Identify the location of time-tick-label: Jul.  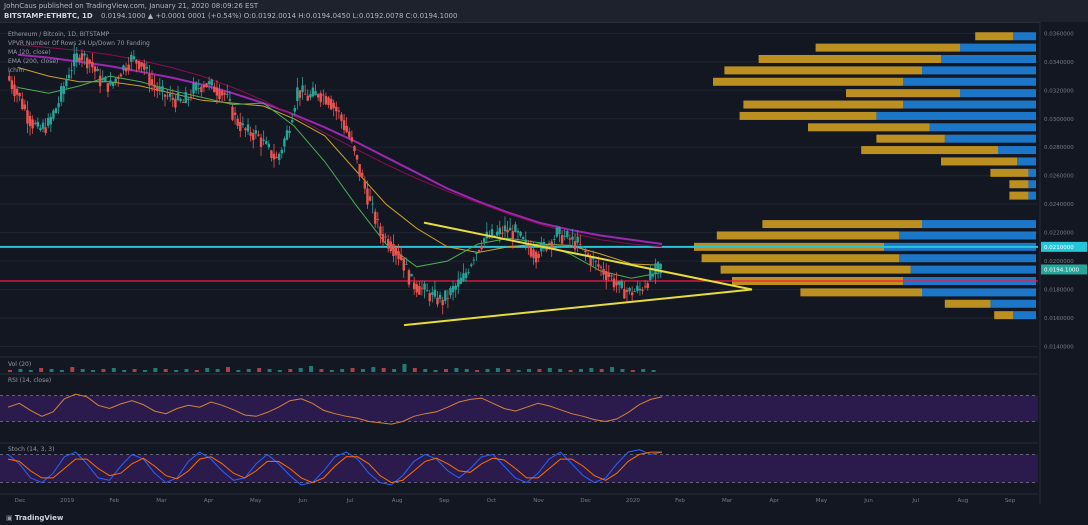
(915, 501).